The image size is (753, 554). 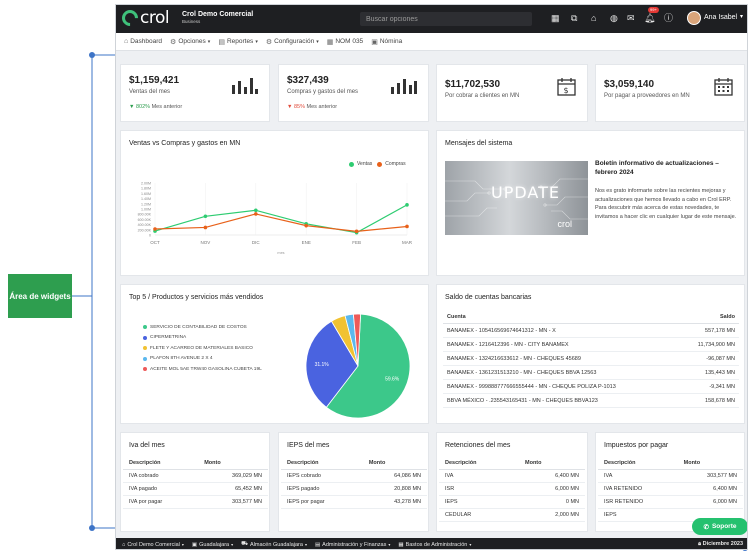 I want to click on y-tick-label: 1.60M, so click(x=146, y=194).